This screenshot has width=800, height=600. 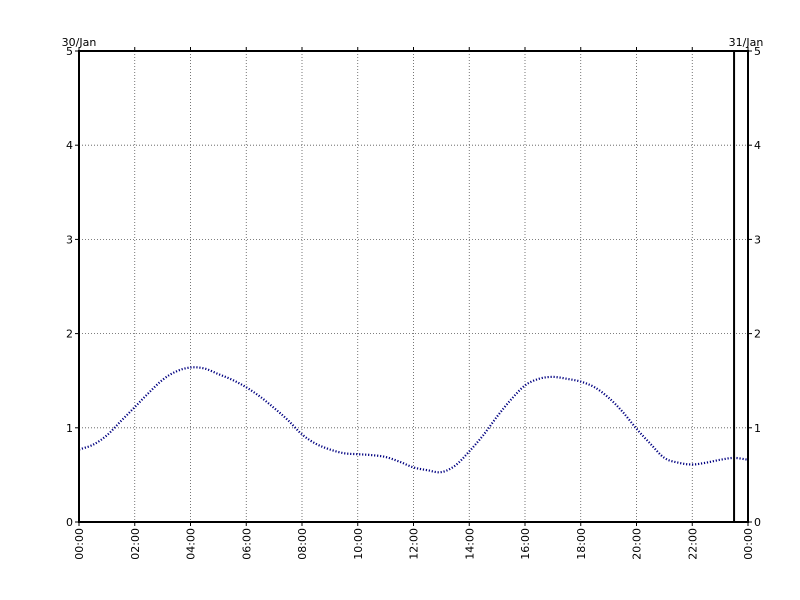 I want to click on x-tick-label: 12:00, so click(x=414, y=544).